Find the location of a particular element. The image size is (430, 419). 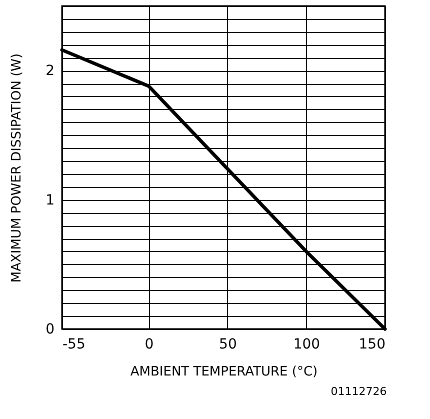

x-axis-title: AMBIENT TEMPERATURE (°C) is located at coordinates (224, 372).